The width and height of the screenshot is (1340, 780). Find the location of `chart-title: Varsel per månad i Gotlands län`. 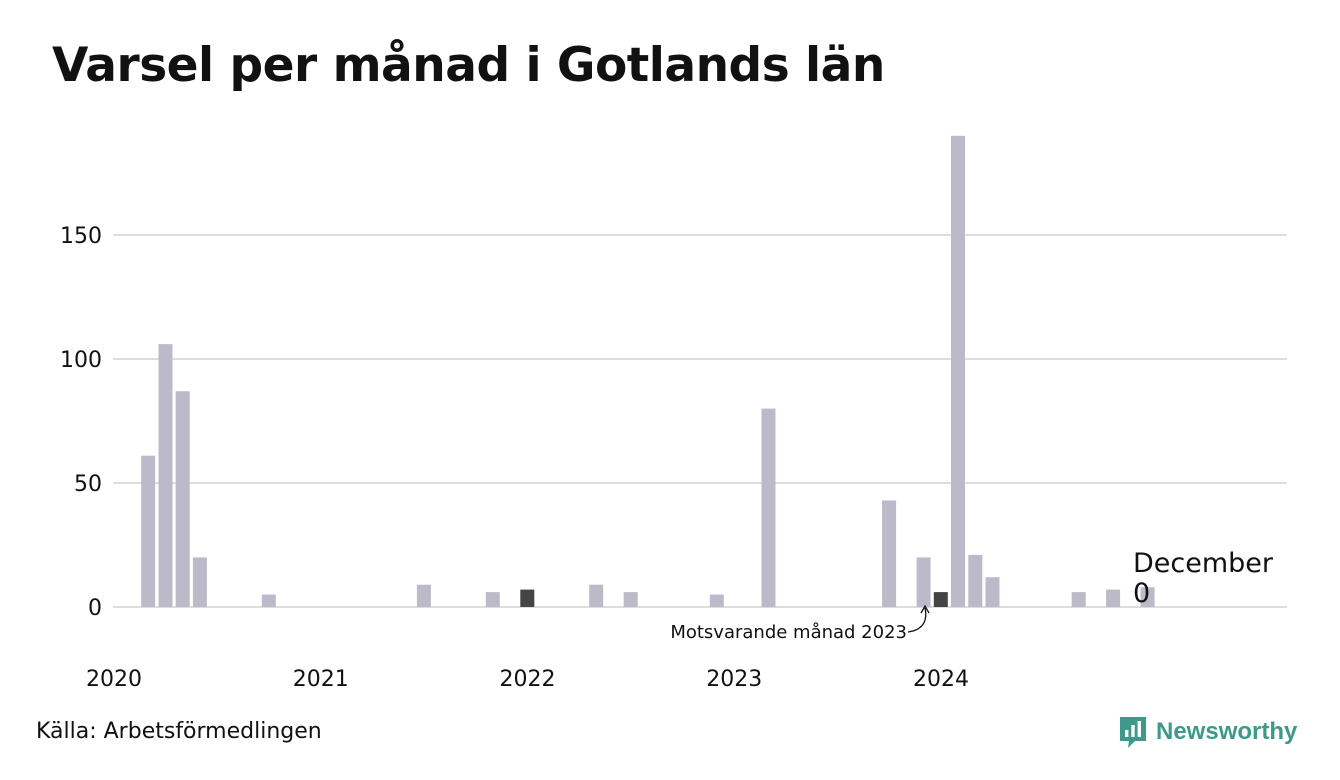

chart-title: Varsel per månad i Gotlands län is located at coordinates (468, 65).